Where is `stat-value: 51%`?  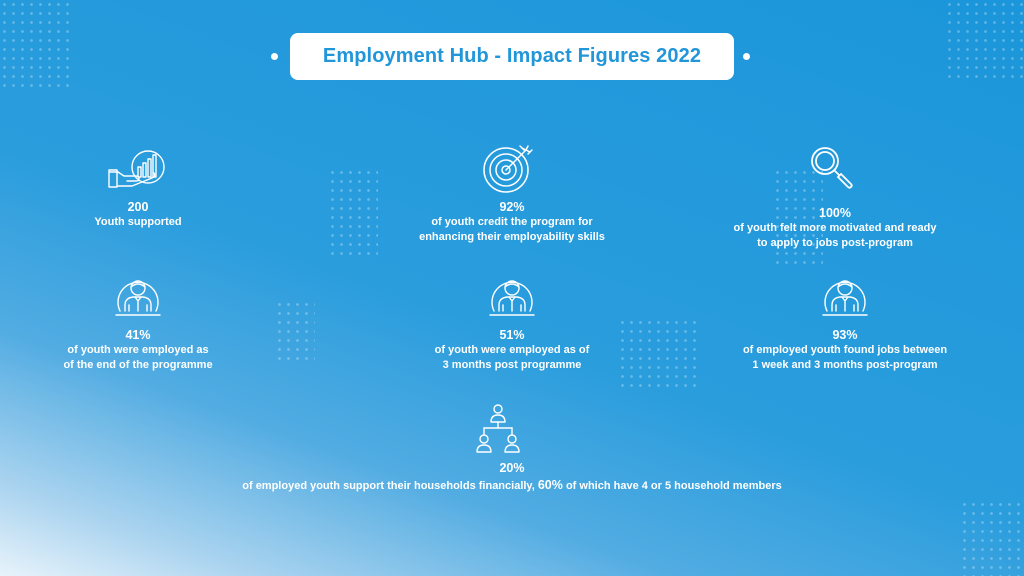 stat-value: 51% is located at coordinates (512, 335).